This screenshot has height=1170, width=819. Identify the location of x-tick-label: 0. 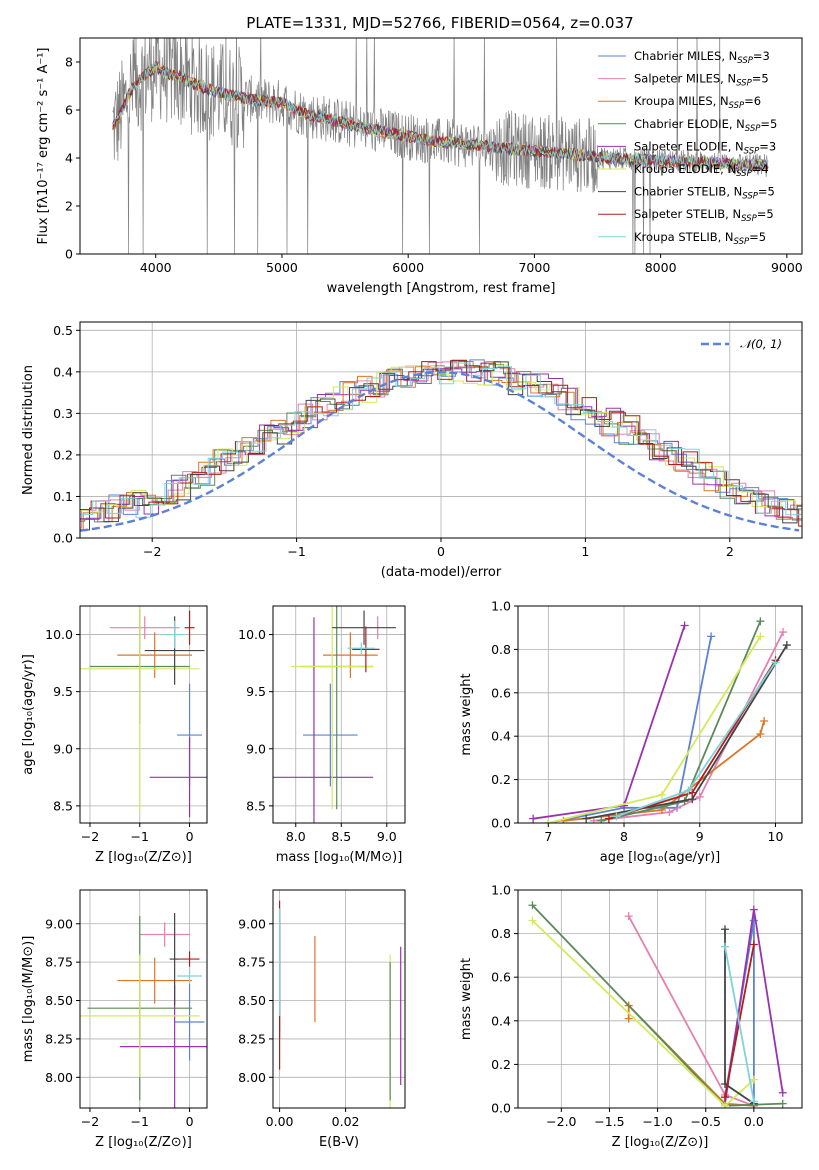
(190, 836).